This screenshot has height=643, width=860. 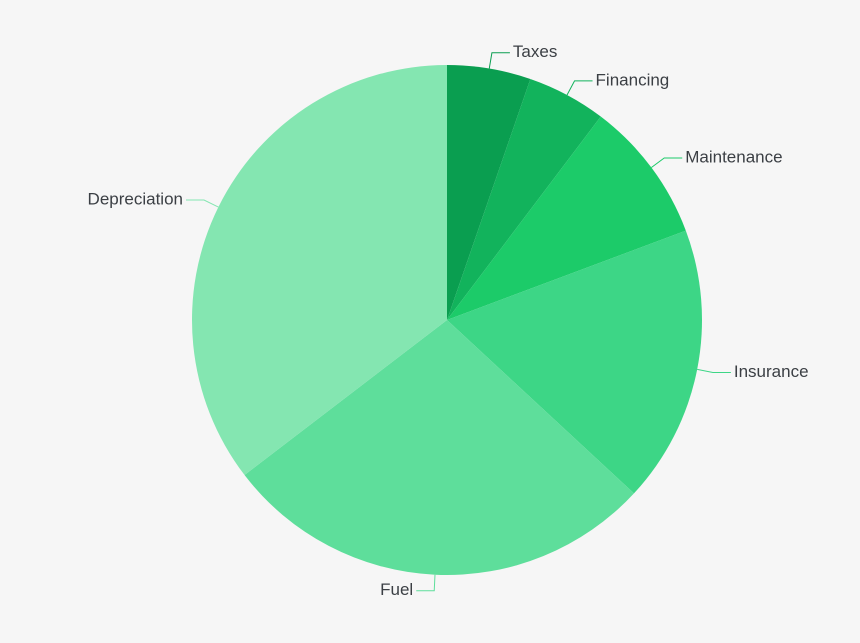 What do you see at coordinates (202, 203) in the screenshot?
I see `leader-line-depreciation` at bounding box center [202, 203].